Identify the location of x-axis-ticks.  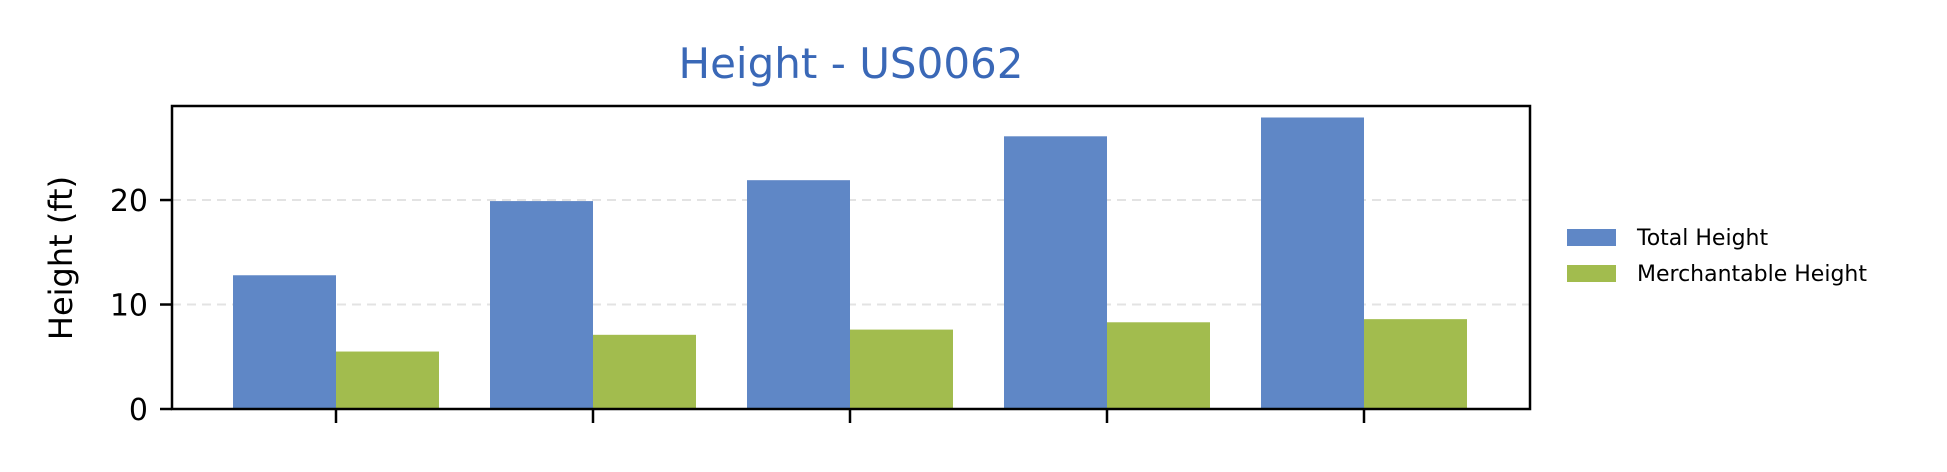
(850, 416).